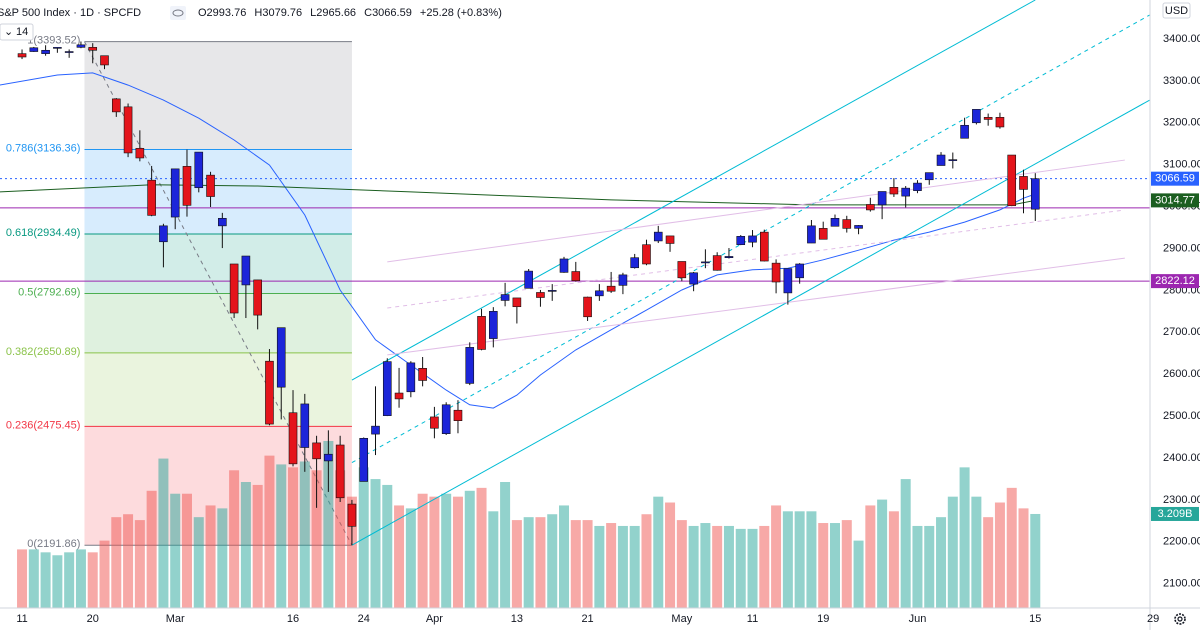  I want to click on y-tick-label: 3300.00, so click(1181, 81).